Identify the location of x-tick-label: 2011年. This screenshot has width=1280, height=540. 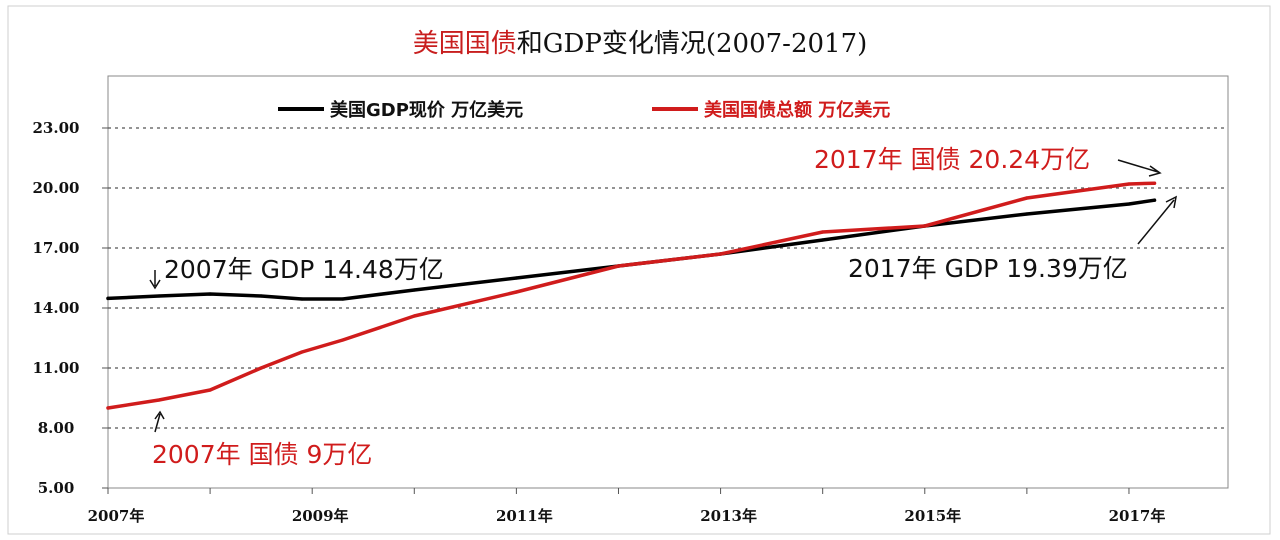
(524, 516).